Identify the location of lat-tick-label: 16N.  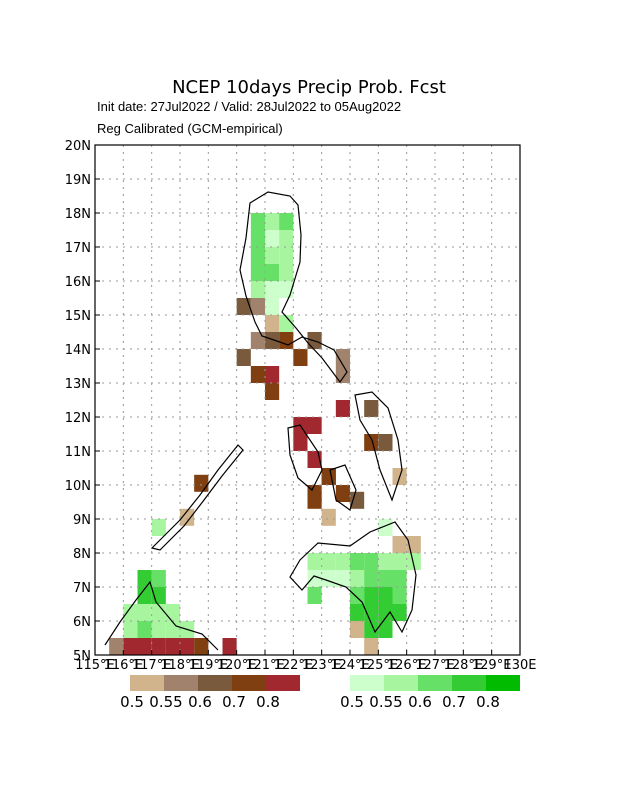
(78, 282).